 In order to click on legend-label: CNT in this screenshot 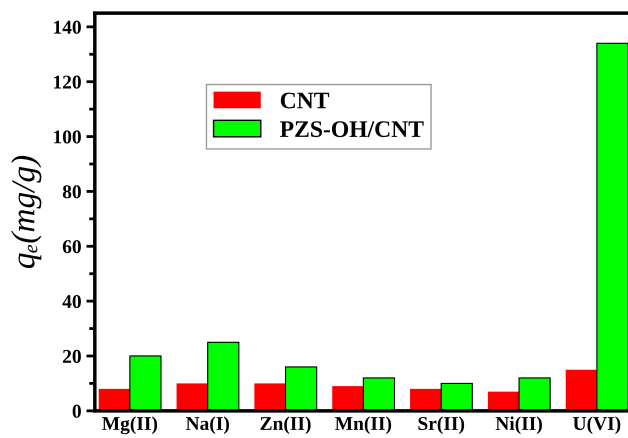, I will do `click(305, 100)`.